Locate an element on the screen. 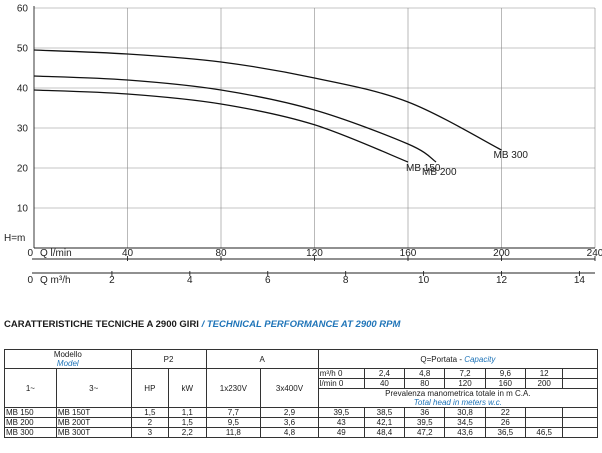 The height and width of the screenshot is (453, 602). table-cell: 30,8 is located at coordinates (465, 412).